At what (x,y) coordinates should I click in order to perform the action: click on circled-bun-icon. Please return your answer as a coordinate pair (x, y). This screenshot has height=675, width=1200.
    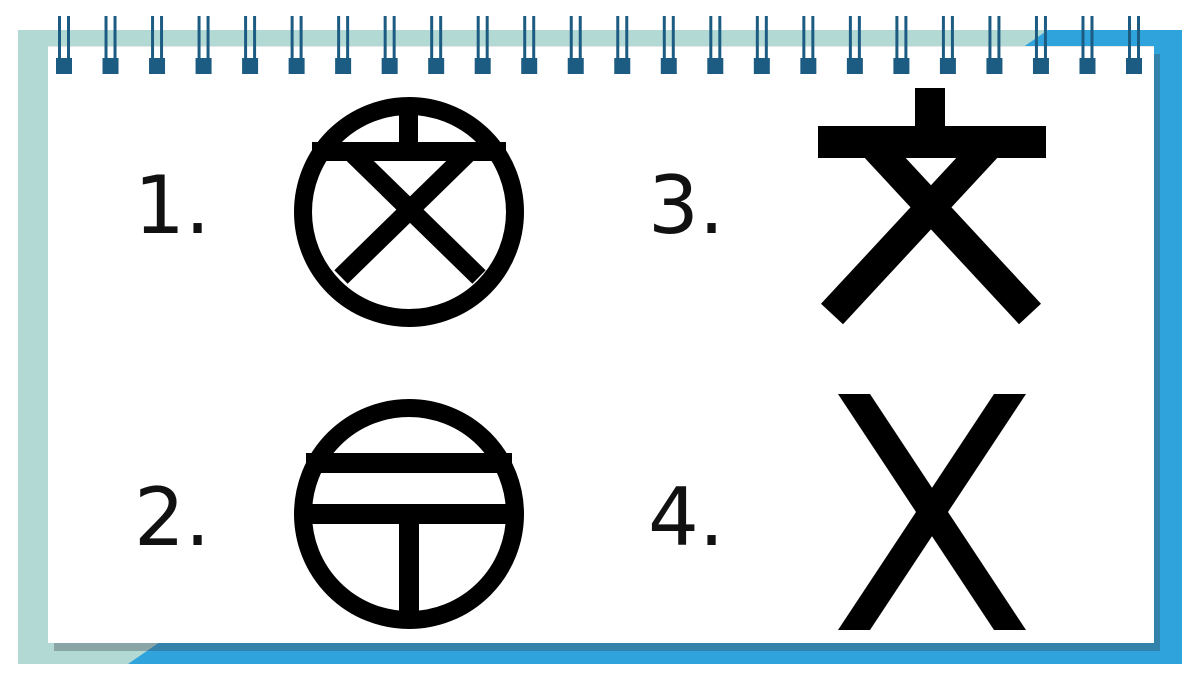
    Looking at the image, I should click on (410, 213).